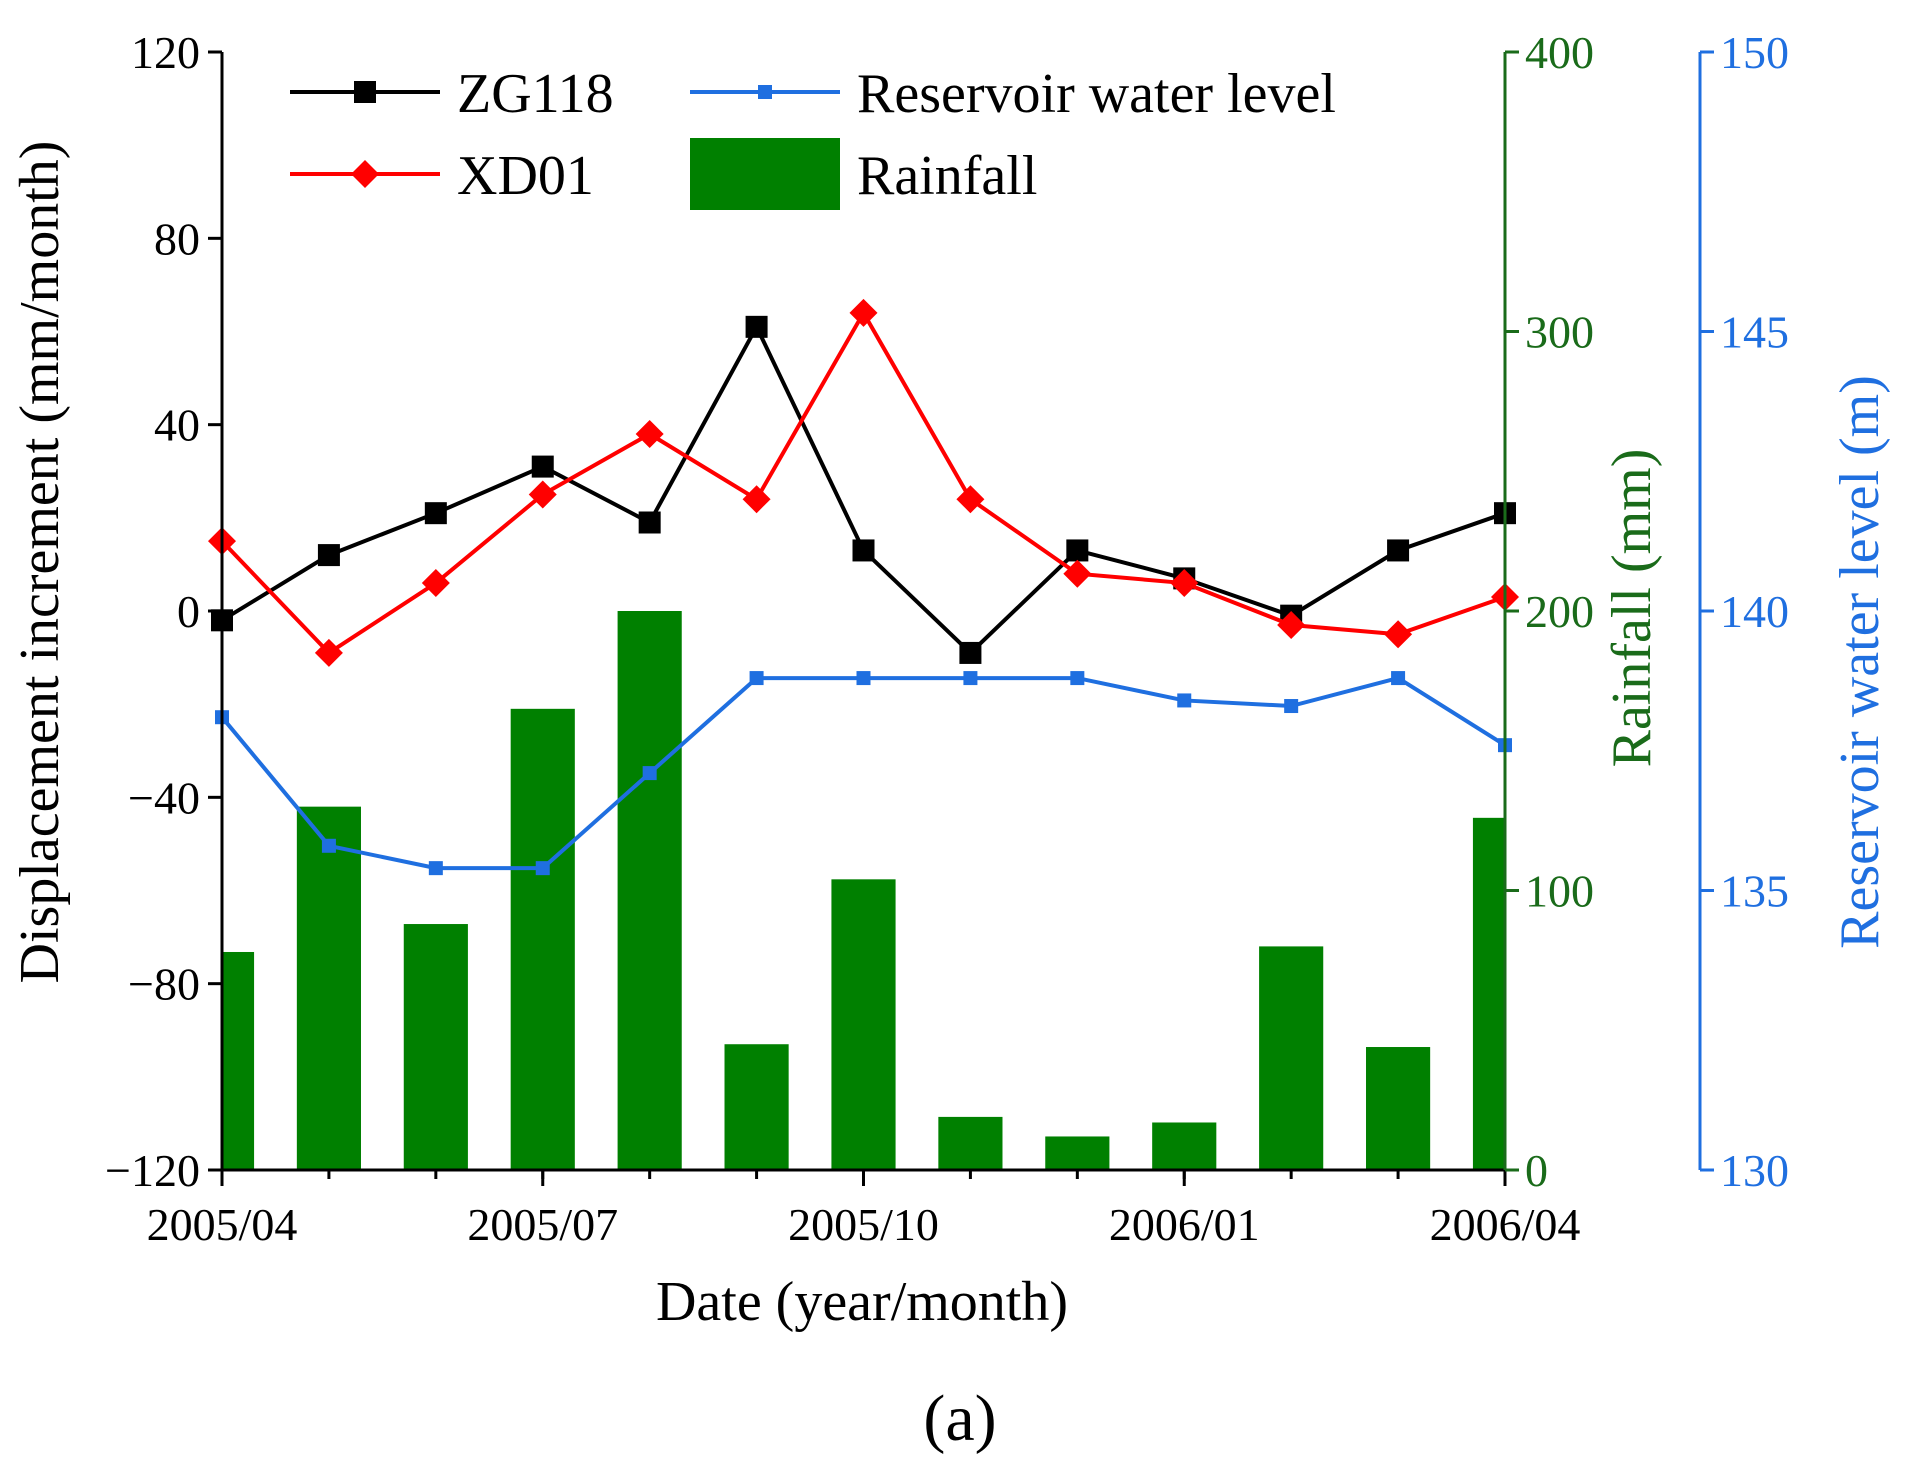 The height and width of the screenshot is (1471, 1911). What do you see at coordinates (1754, 611) in the screenshot?
I see `water-level-axis-tick-label: 140` at bounding box center [1754, 611].